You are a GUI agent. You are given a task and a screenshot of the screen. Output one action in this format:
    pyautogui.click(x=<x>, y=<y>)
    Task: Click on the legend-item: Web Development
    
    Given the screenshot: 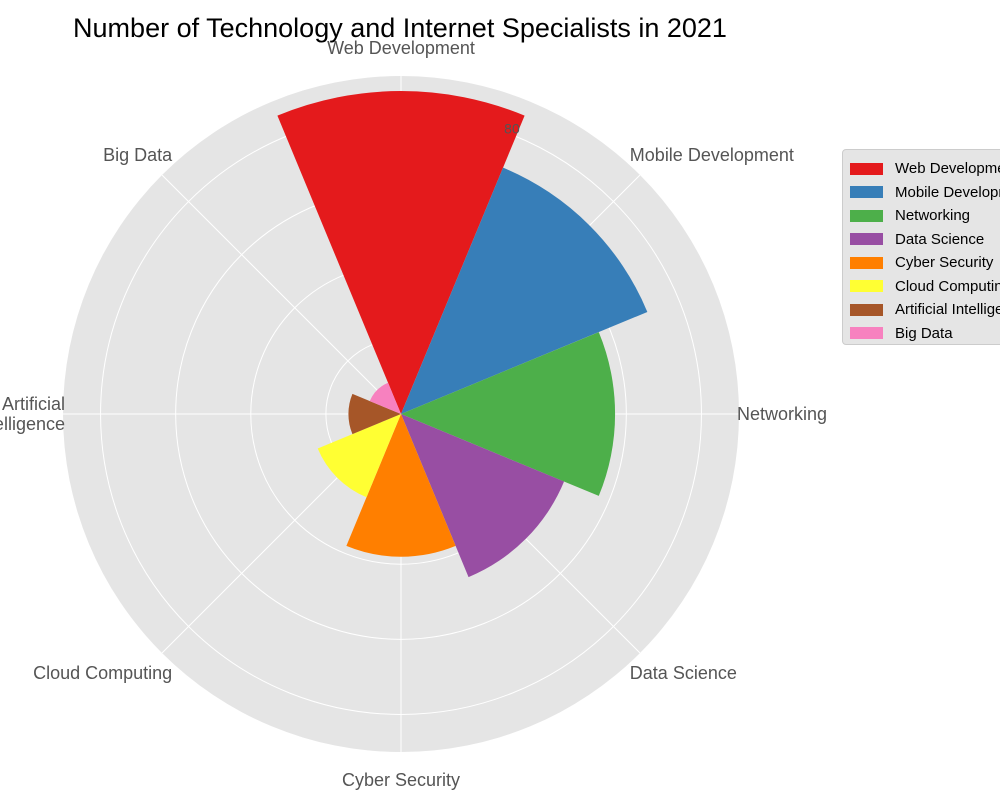 What is the action you would take?
    pyautogui.click(x=925, y=169)
    